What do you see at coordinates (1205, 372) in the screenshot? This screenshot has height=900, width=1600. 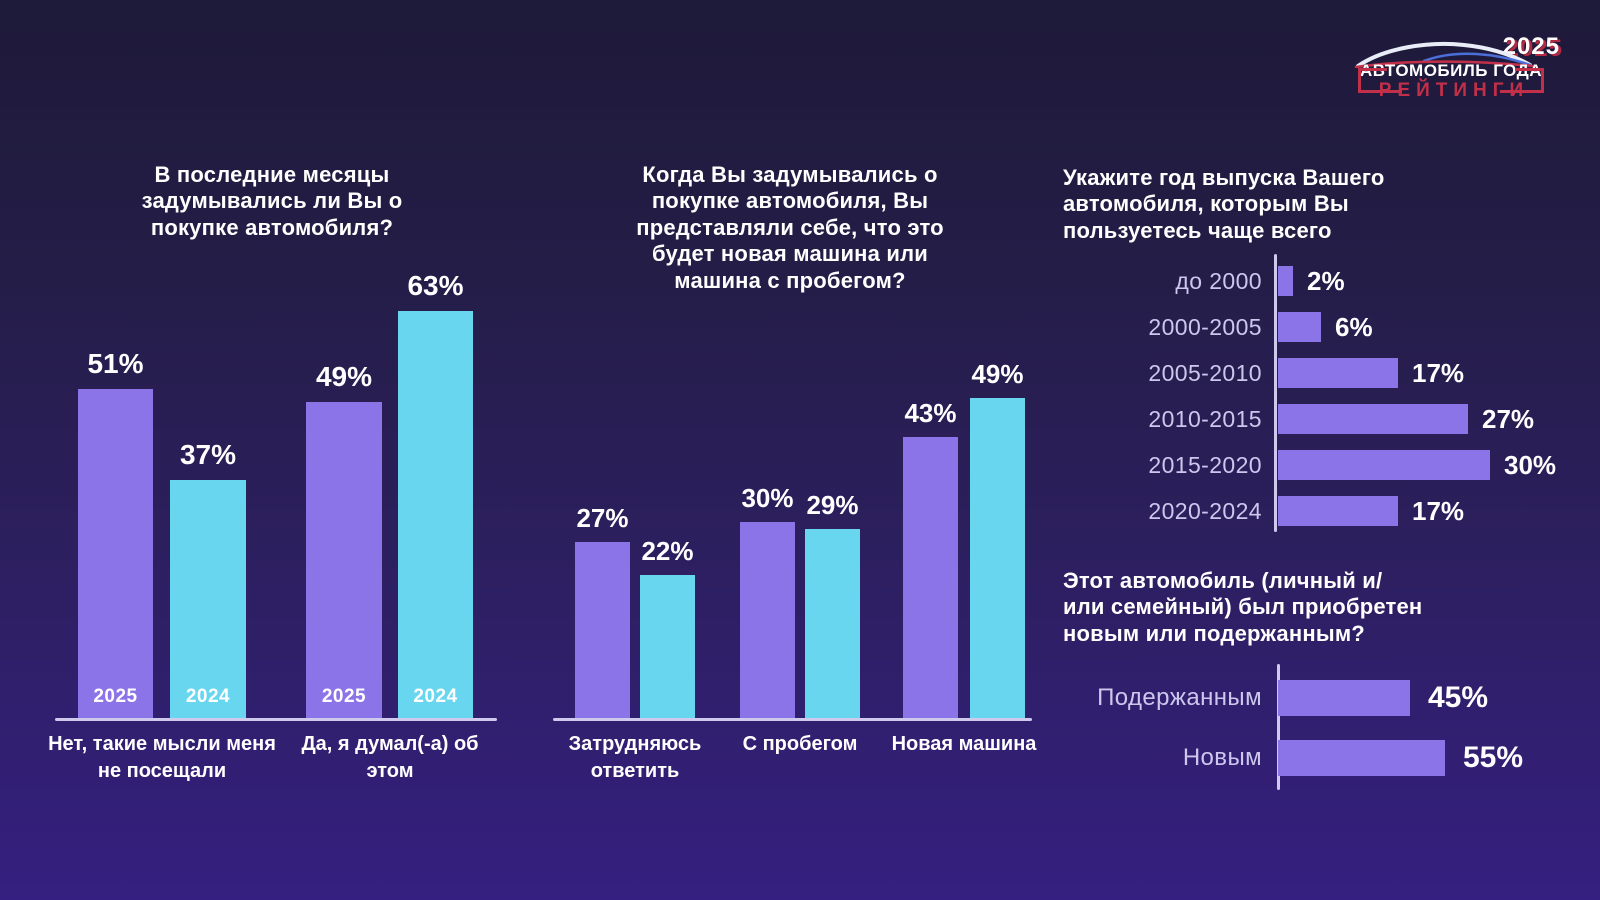 I see `category-label: 2005-2010` at bounding box center [1205, 372].